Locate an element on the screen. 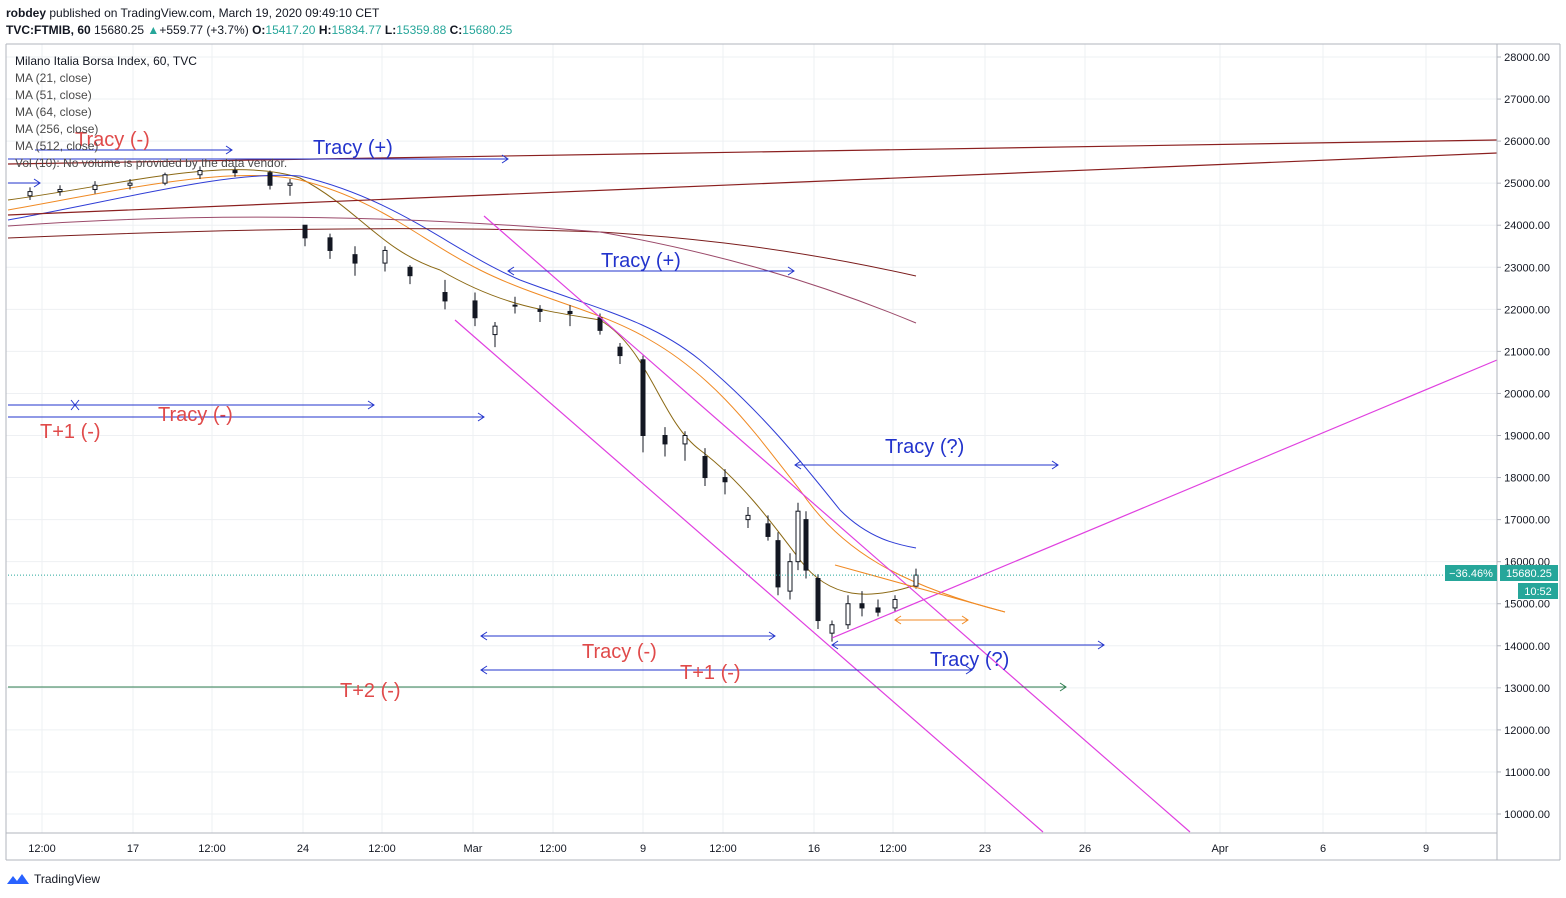 Image resolution: width=1566 pixels, height=898 pixels. y-tick-label: 13000.00 is located at coordinates (1527, 689).